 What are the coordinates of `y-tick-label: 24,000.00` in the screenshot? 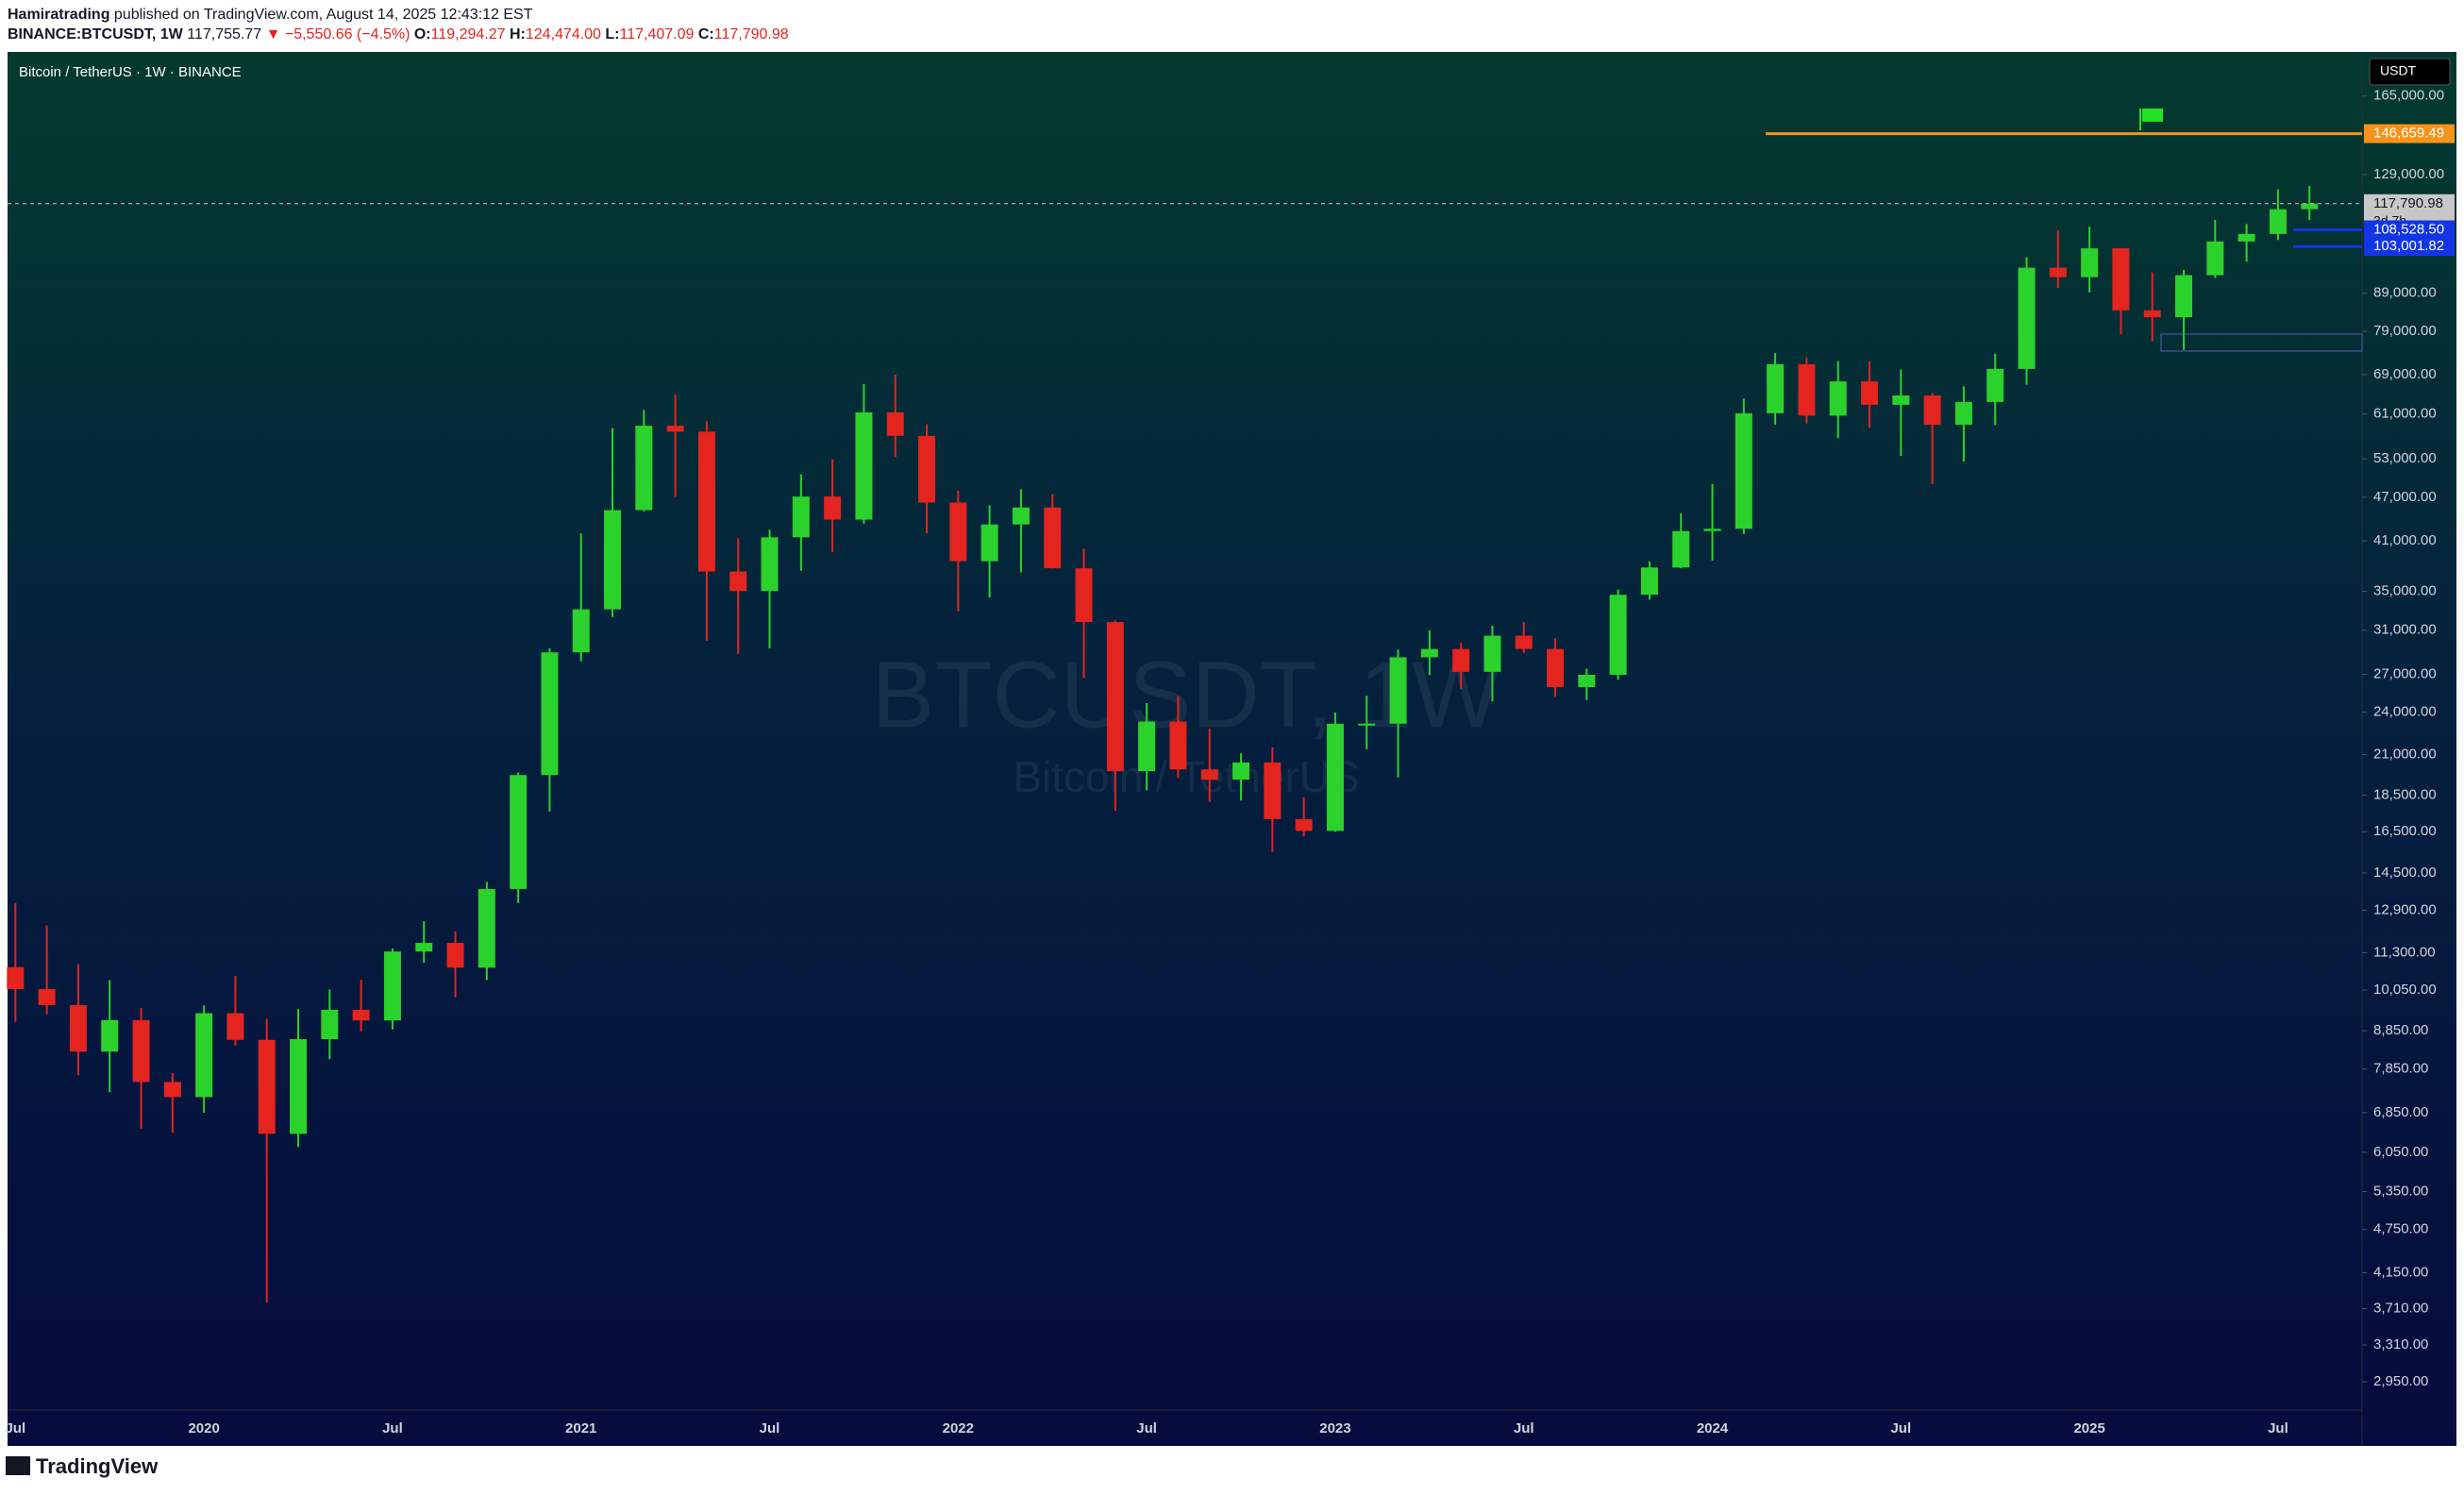 It's located at (2405, 711).